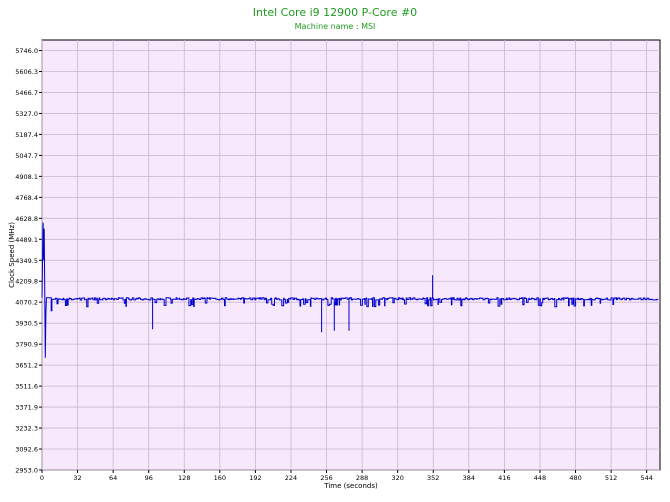  Describe the element at coordinates (646, 478) in the screenshot. I see `x-tick-label: 544` at that location.